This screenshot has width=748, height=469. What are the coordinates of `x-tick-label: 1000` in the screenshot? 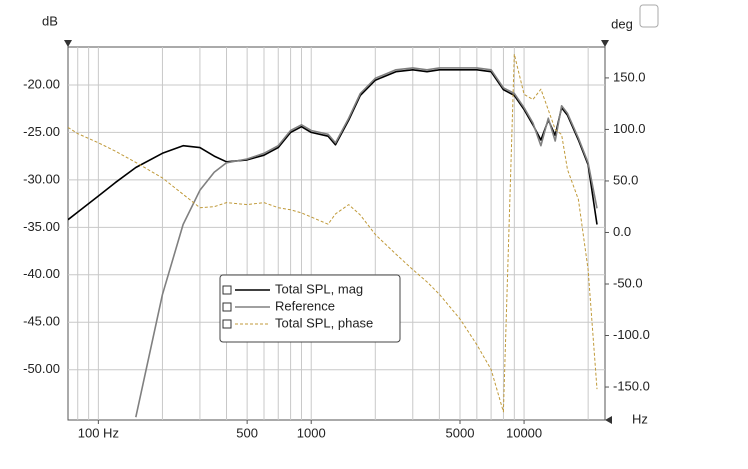 It's located at (311, 432).